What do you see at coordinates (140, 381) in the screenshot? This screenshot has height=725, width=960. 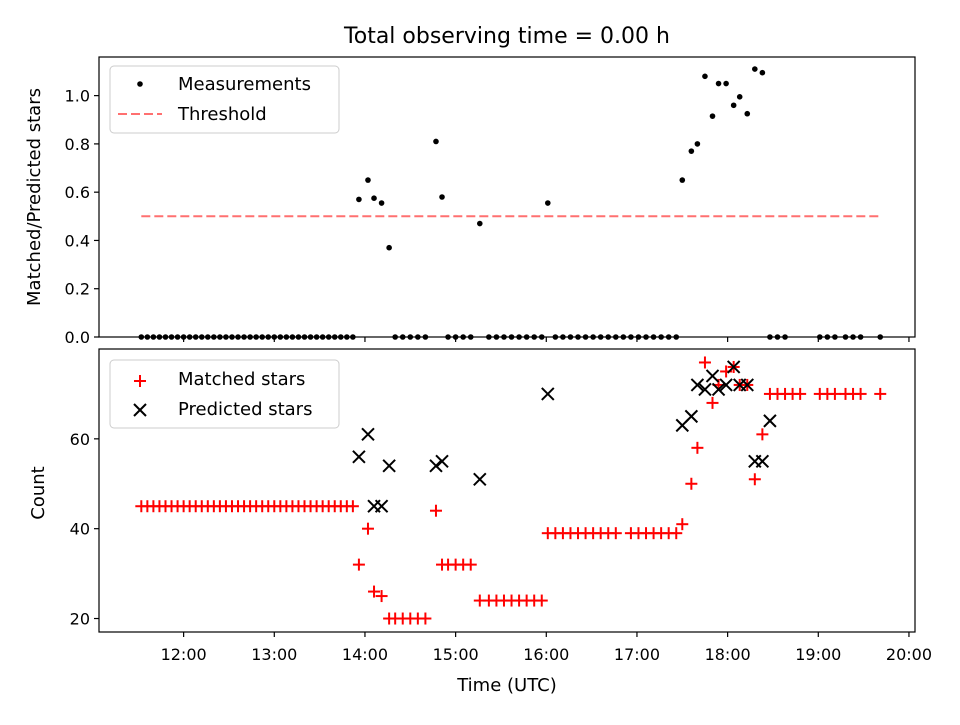 I see `legend-matched-marker` at bounding box center [140, 381].